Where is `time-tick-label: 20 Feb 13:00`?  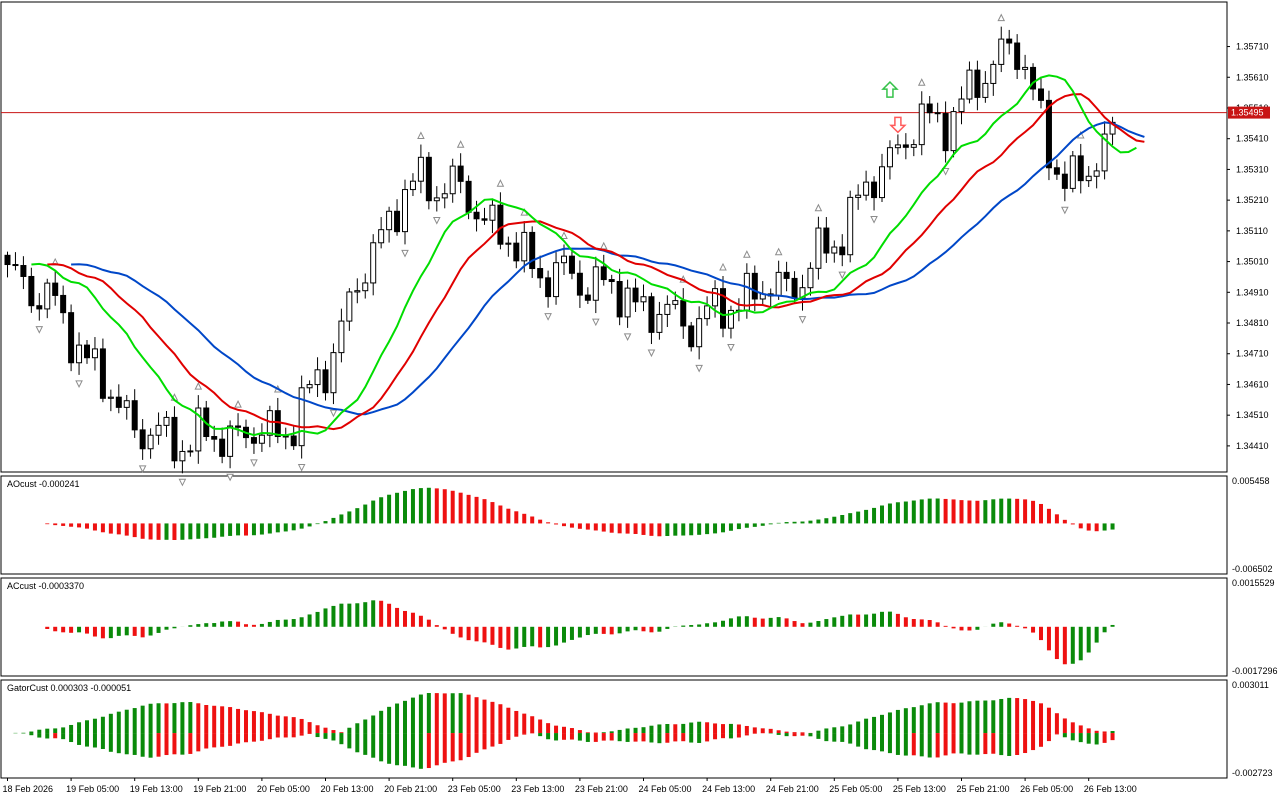 time-tick-label: 20 Feb 13:00 is located at coordinates (347, 789).